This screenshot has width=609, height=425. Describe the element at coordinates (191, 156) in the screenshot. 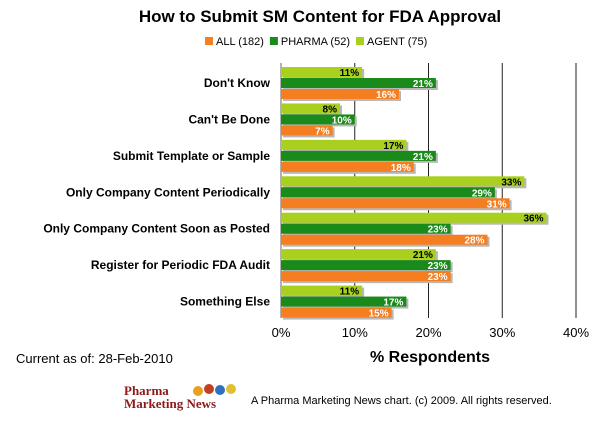

I see `category-label: Submit Template or Sample` at that location.